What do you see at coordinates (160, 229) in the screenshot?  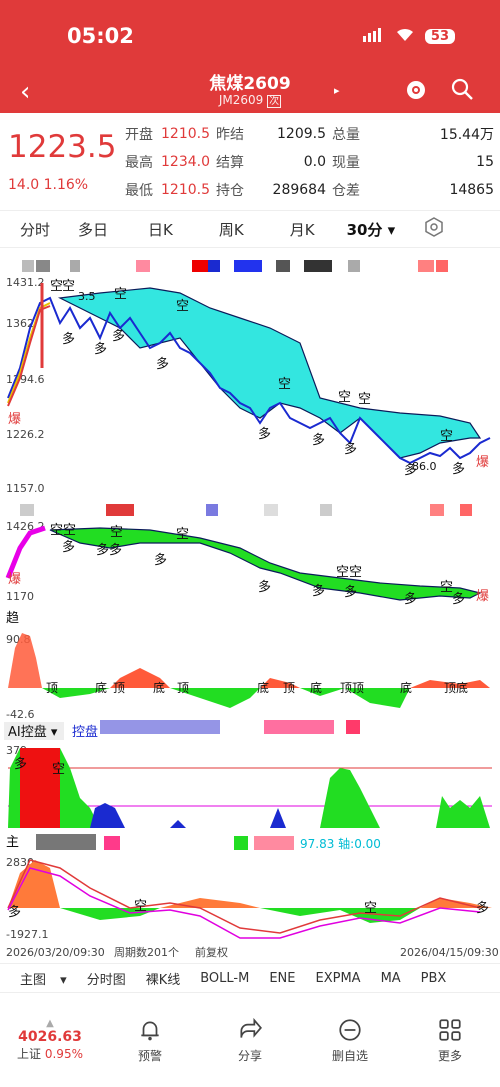 I see `tab-rik: 日K` at bounding box center [160, 229].